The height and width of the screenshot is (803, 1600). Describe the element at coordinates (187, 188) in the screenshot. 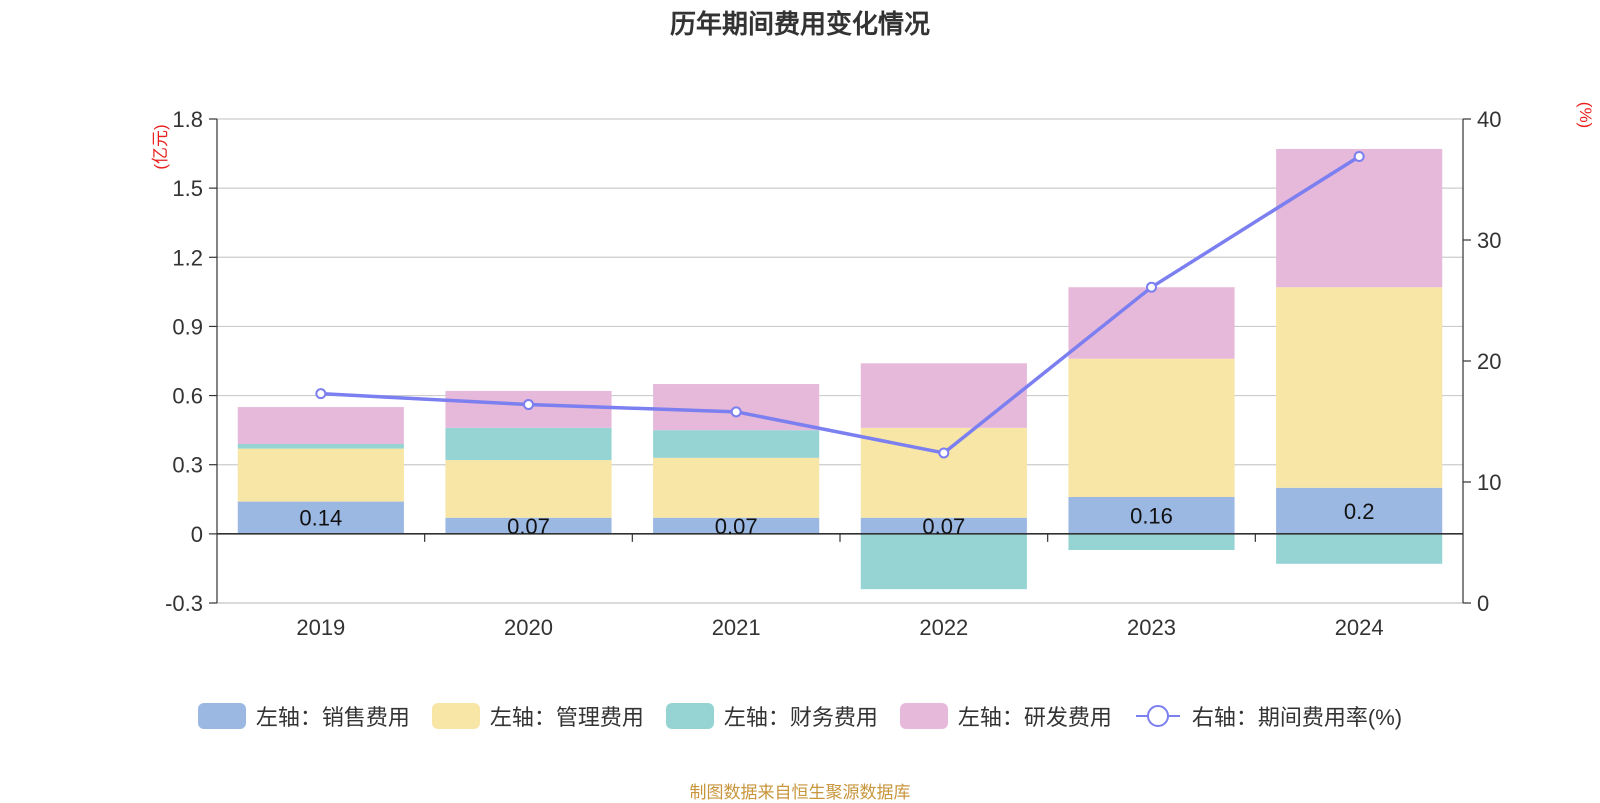

I see `left-axis-tick-label: 1.5` at that location.